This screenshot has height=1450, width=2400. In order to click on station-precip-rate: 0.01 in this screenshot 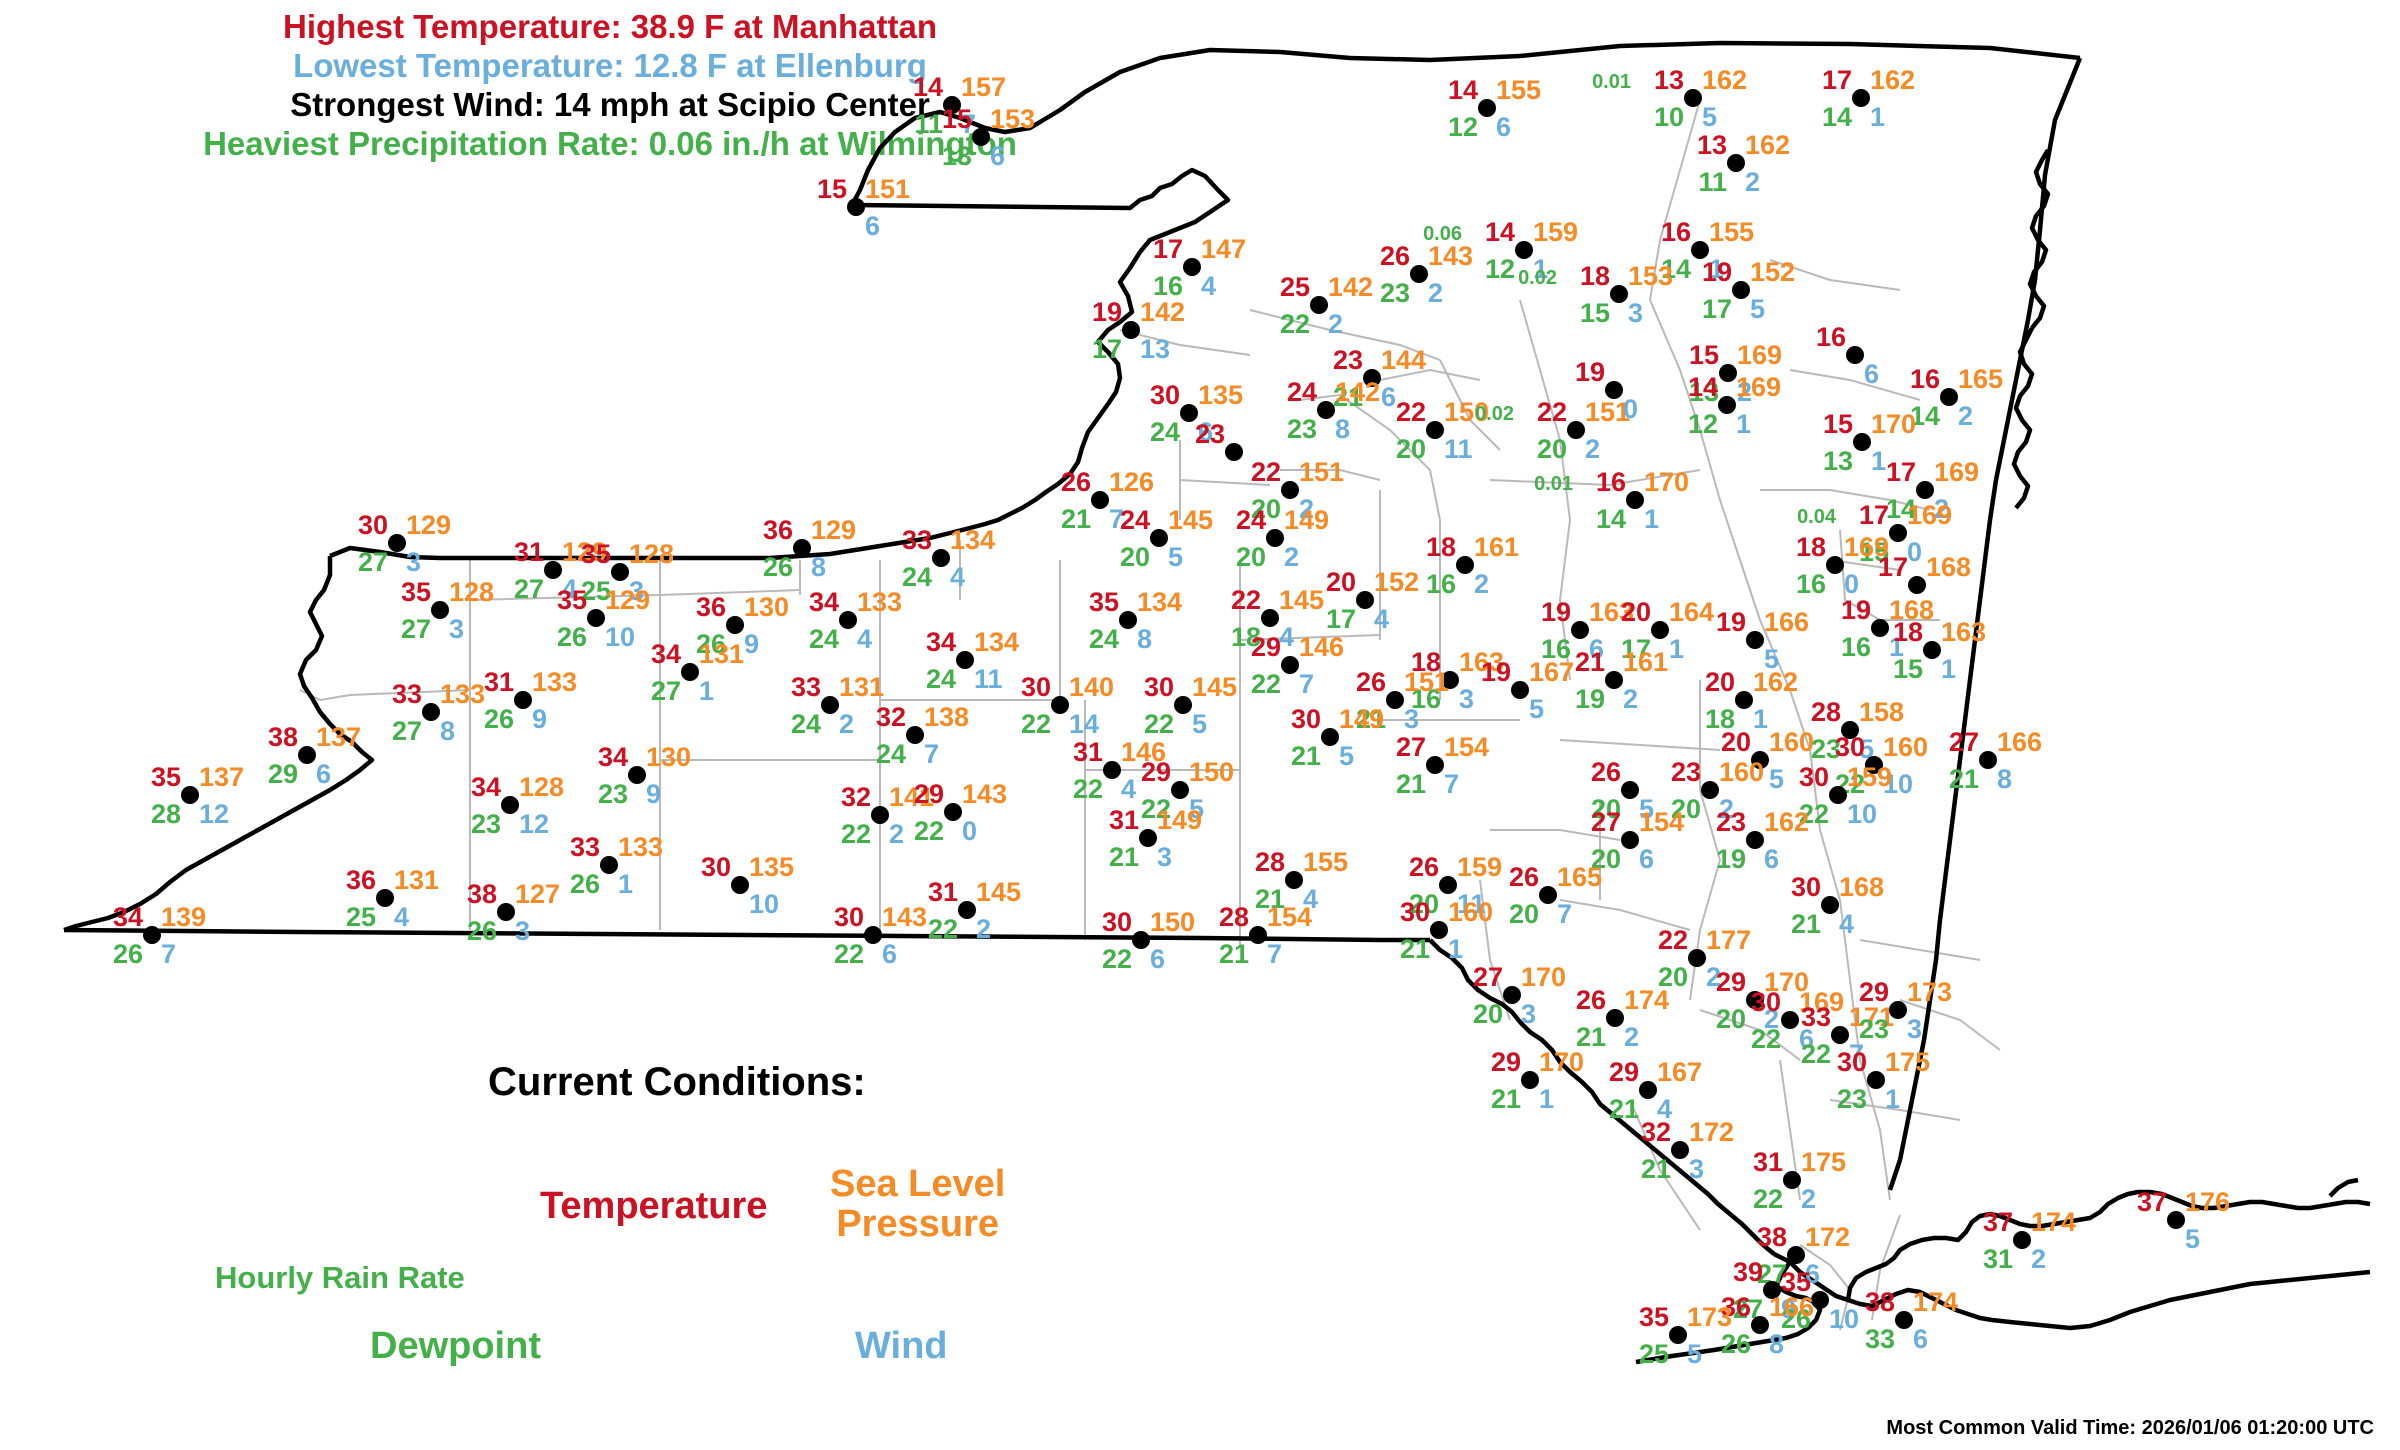, I will do `click(1611, 82)`.